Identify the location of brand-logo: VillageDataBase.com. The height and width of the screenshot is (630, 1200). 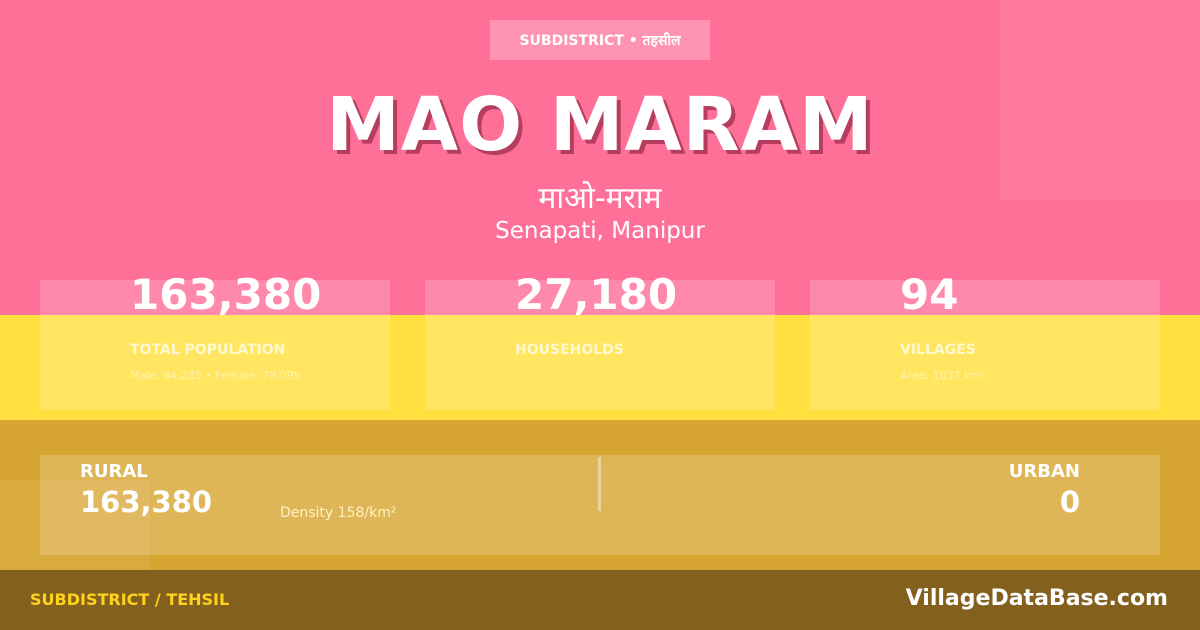
(1036, 598).